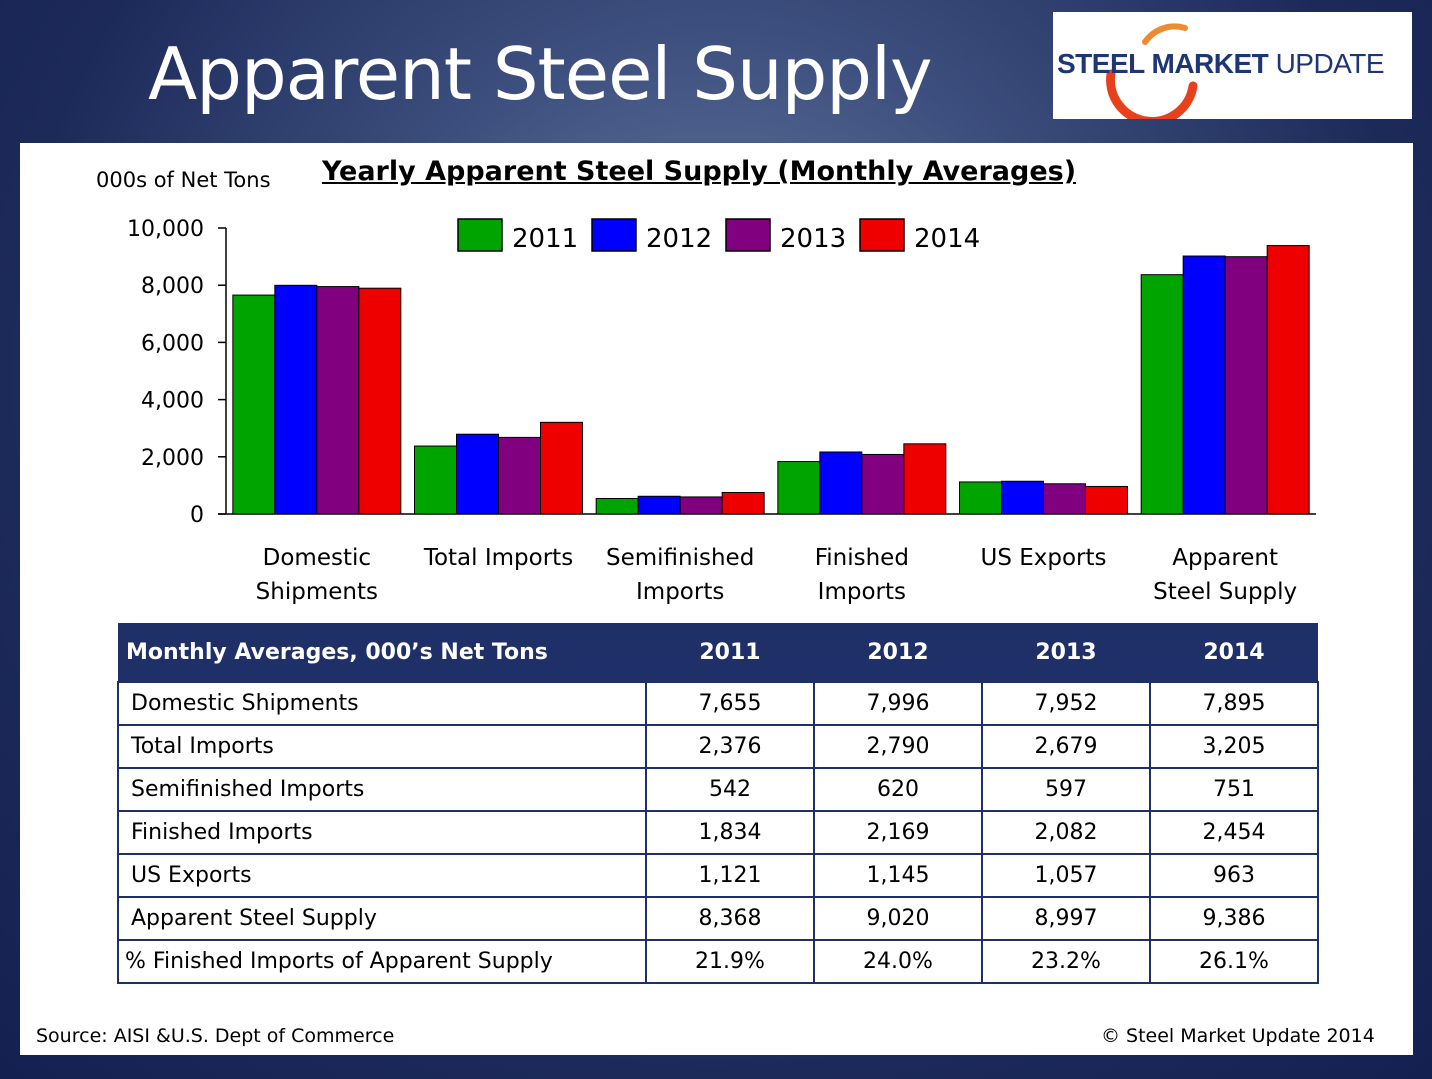 This screenshot has width=1432, height=1079. I want to click on table-row: Semifinished Imports 542 620 597 751, so click(718, 789).